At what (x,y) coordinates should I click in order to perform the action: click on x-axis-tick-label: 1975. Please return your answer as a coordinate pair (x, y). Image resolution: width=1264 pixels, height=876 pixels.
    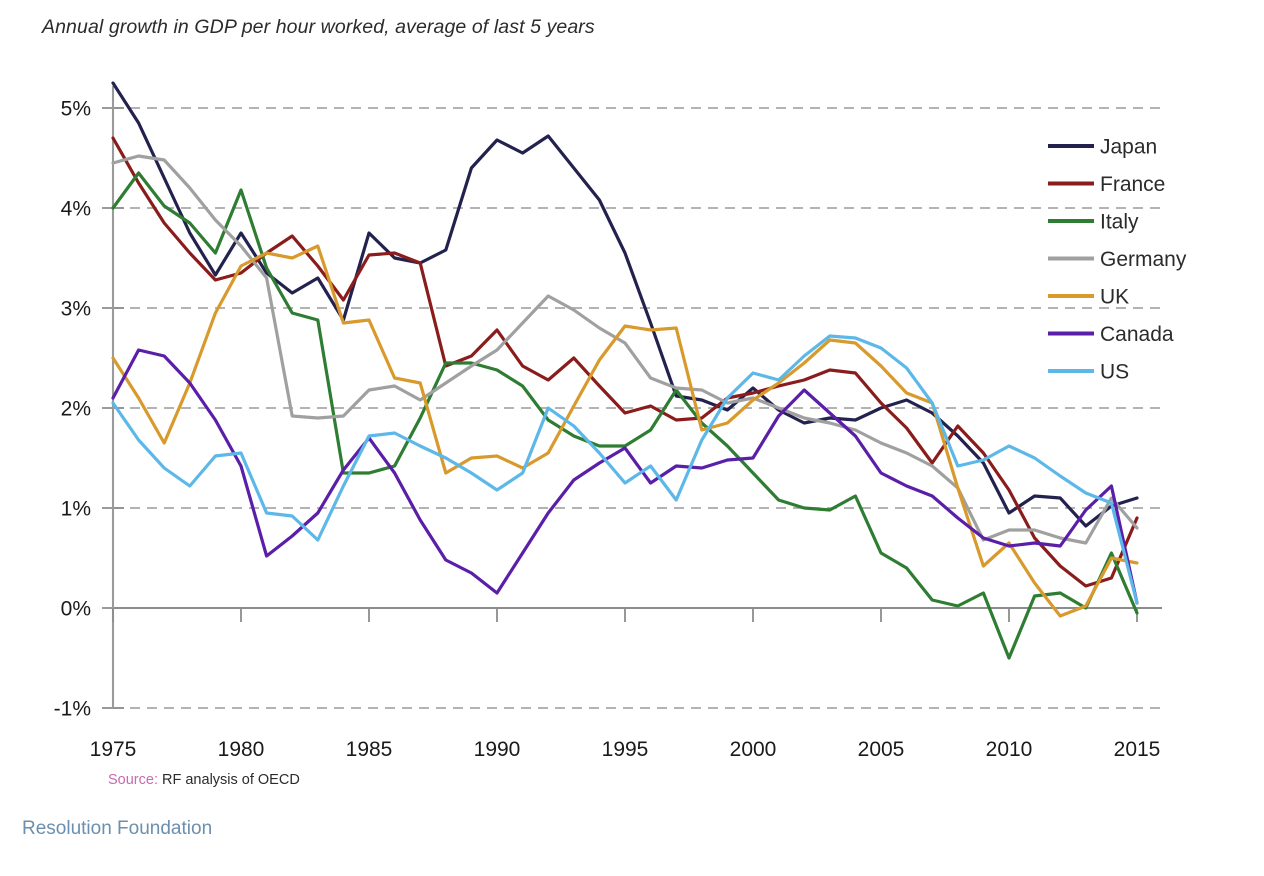
    Looking at the image, I should click on (113, 747).